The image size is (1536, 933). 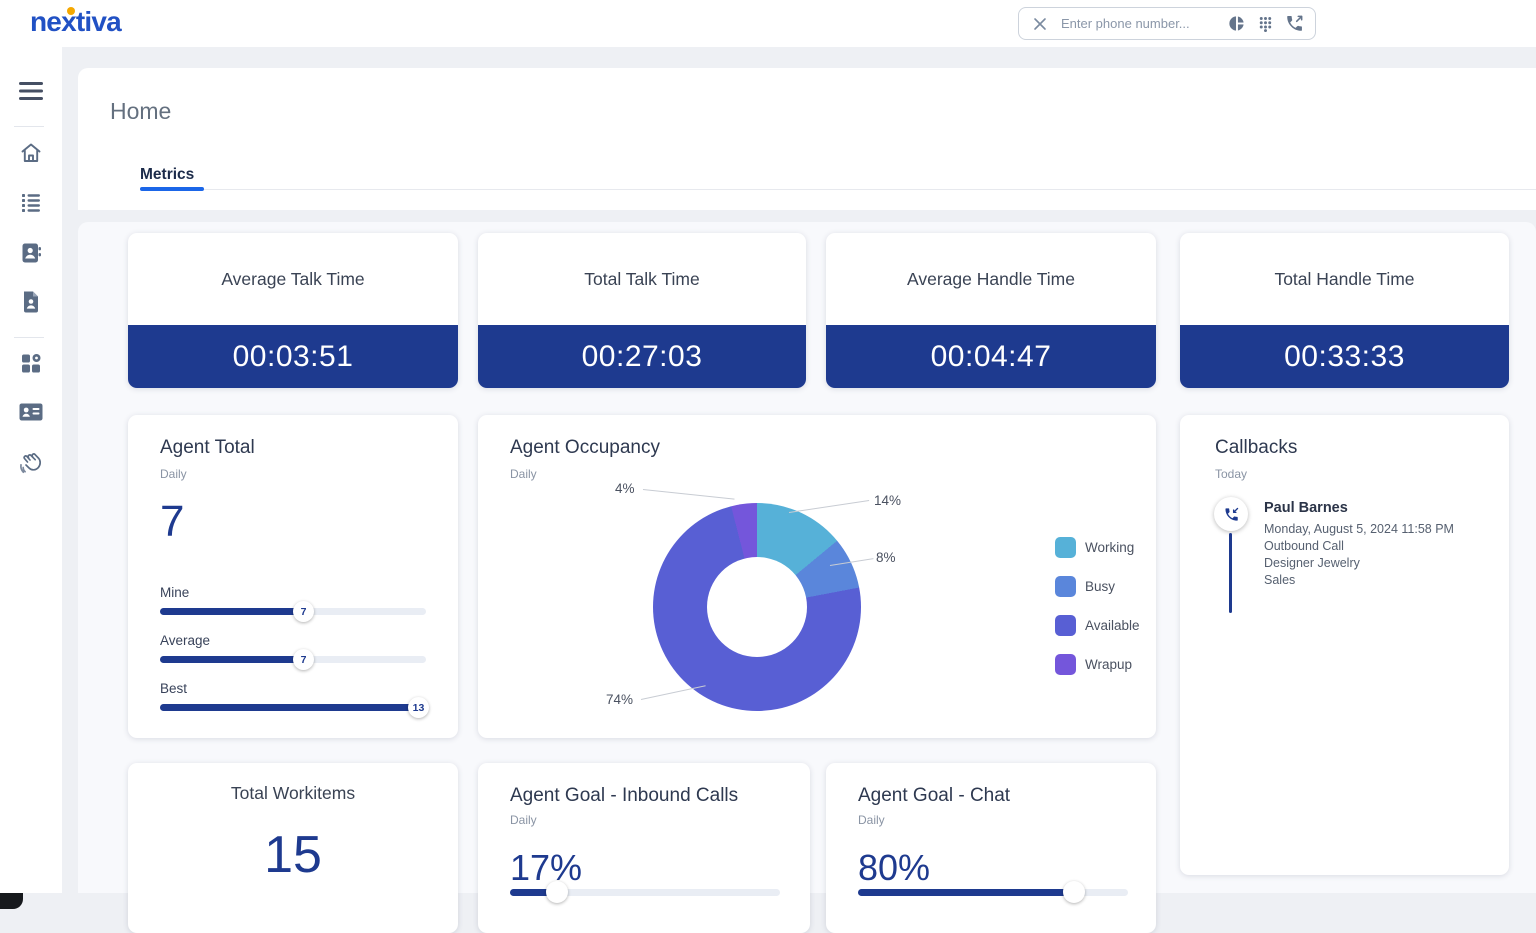 I want to click on page-title: Home, so click(x=141, y=111).